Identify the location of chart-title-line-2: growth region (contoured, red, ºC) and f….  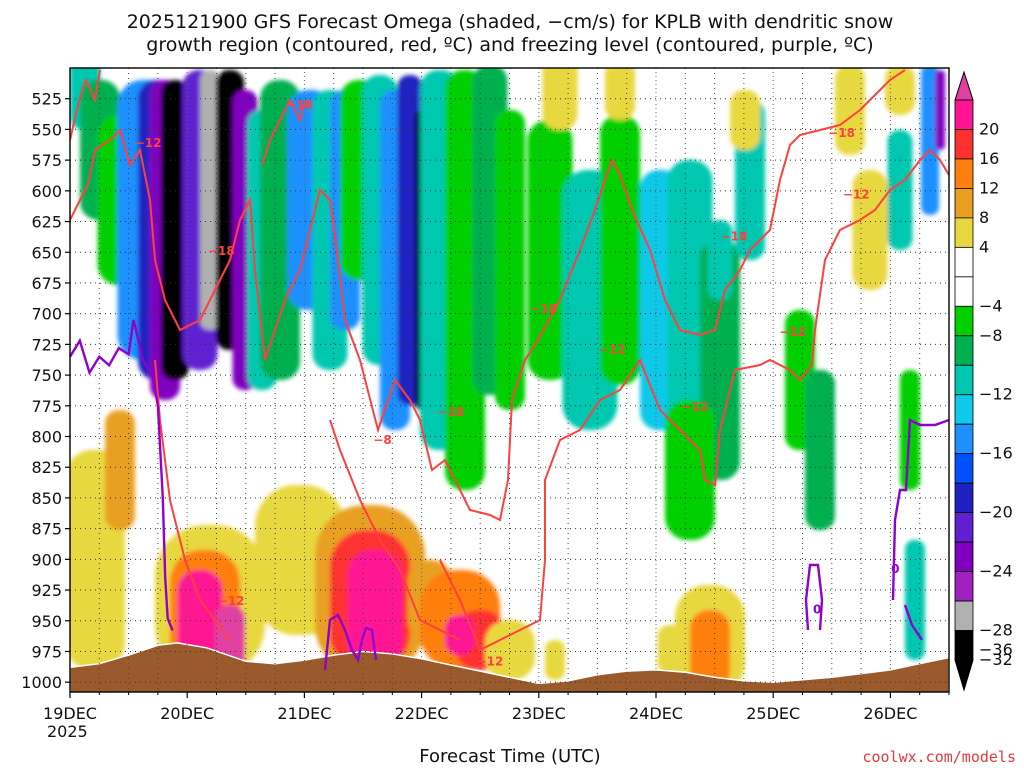
(509, 45).